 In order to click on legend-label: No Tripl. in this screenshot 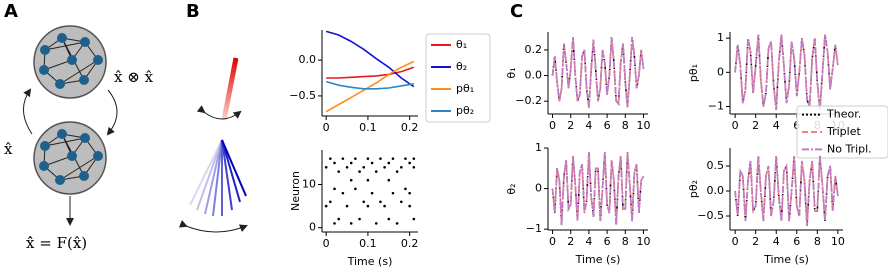, I will do `click(849, 148)`.